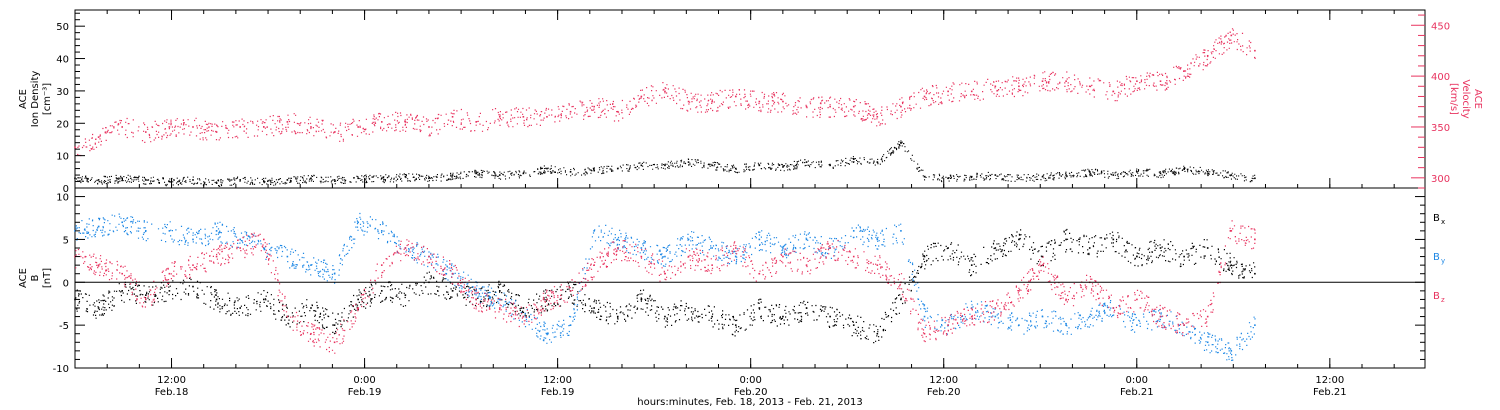 The width and height of the screenshot is (1500, 410). What do you see at coordinates (943, 380) in the screenshot?
I see `x-tick-time-label: 12:00` at bounding box center [943, 380].